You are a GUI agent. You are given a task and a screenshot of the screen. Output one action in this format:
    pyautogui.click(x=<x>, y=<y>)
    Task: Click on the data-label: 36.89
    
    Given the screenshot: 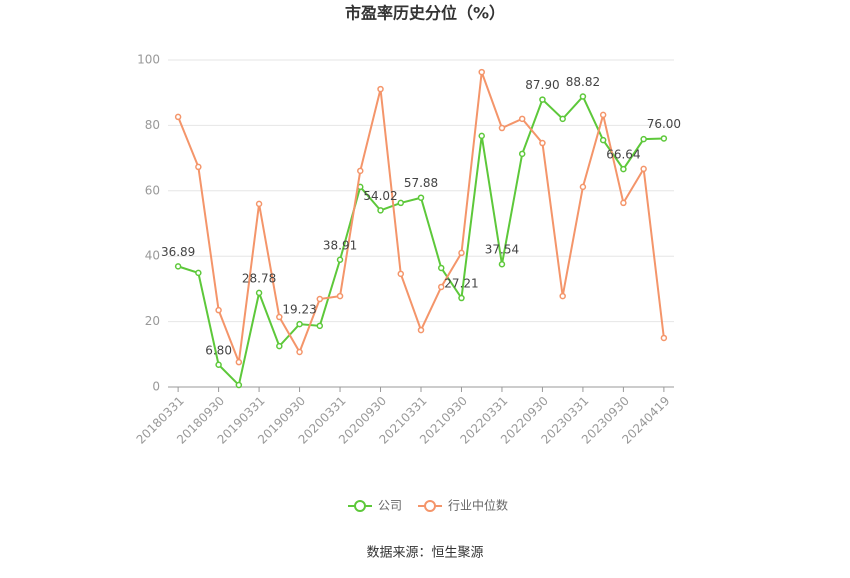 What is the action you would take?
    pyautogui.click(x=178, y=252)
    